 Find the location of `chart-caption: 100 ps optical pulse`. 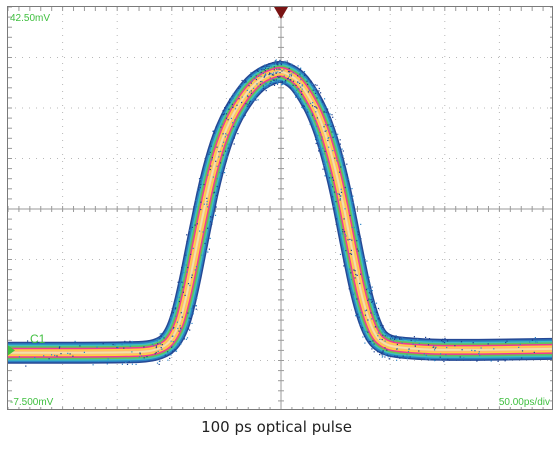

chart-caption: 100 ps optical pulse is located at coordinates (276, 427).